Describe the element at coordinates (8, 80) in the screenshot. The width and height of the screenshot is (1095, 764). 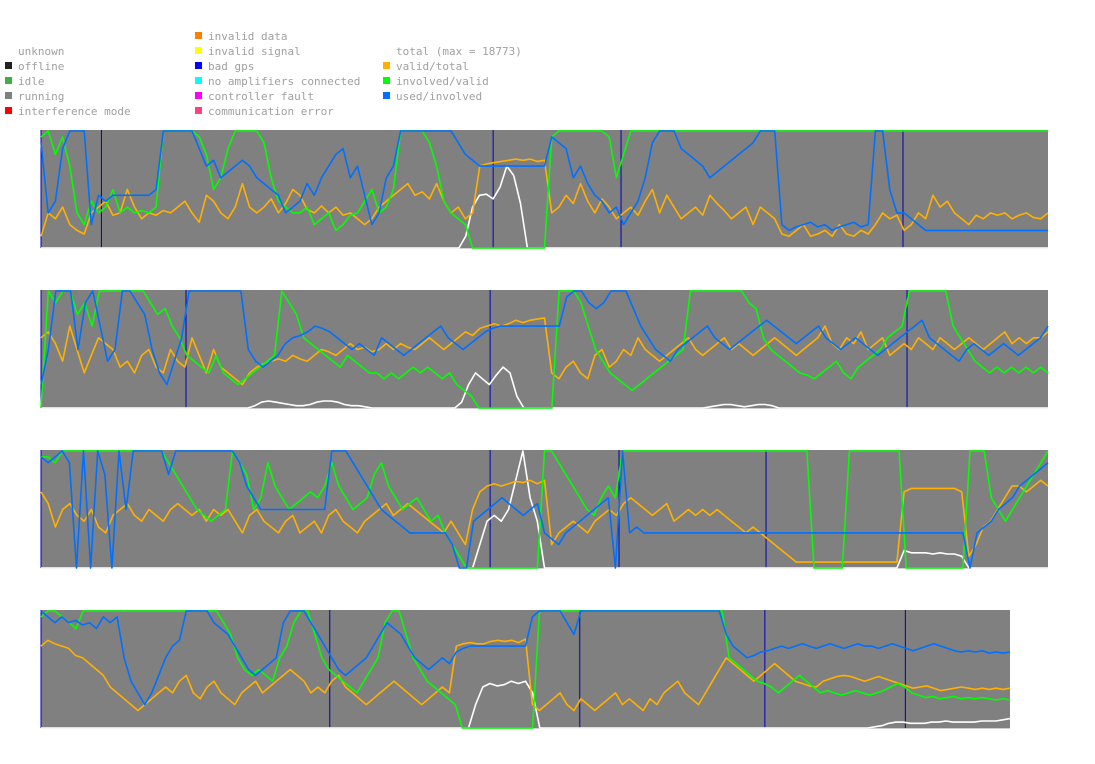
I see `legend-swatch-idle` at that location.